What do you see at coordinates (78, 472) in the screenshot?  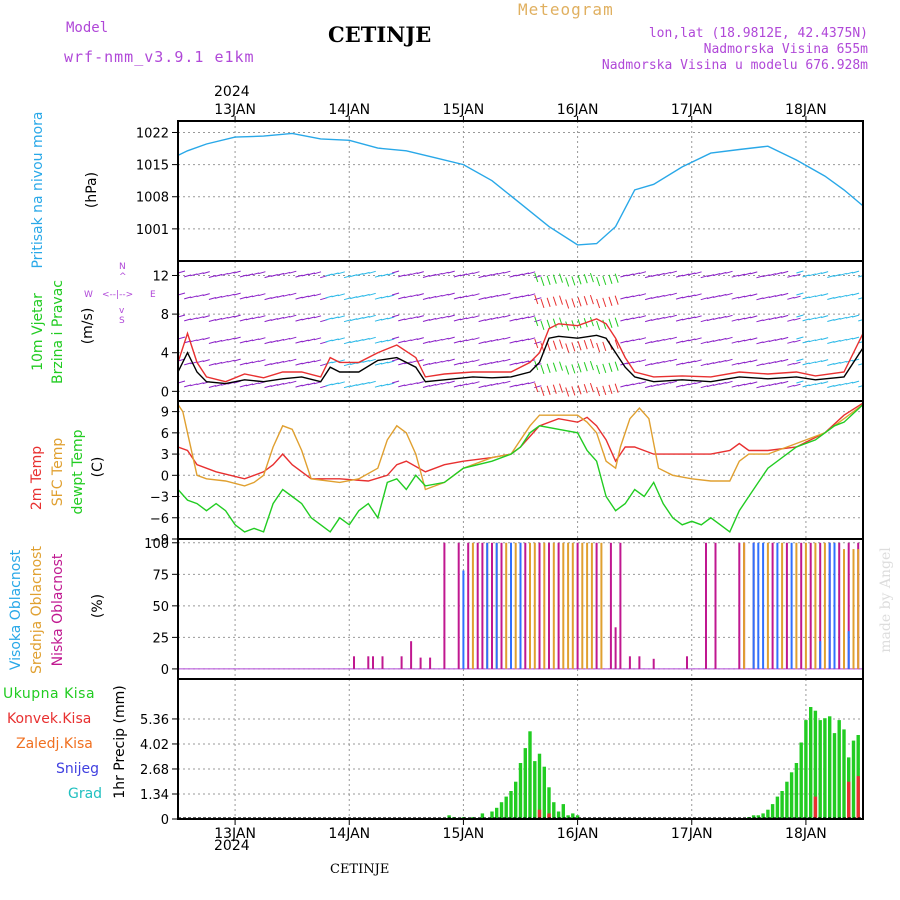 I see `temp-ylabel-dewpt: dewpt Temp` at bounding box center [78, 472].